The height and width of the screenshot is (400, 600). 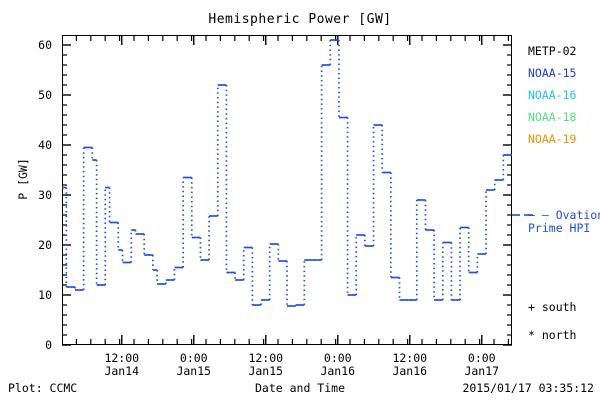 What do you see at coordinates (552, 139) in the screenshot?
I see `legend-item-noaa-19: NOAA-19` at bounding box center [552, 139].